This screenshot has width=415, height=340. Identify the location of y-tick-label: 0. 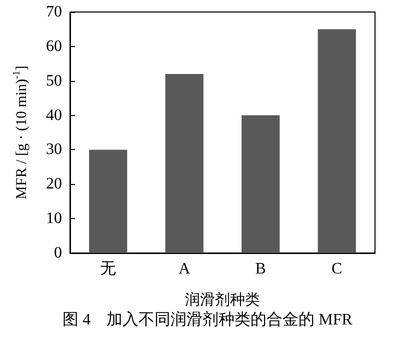
(58, 253).